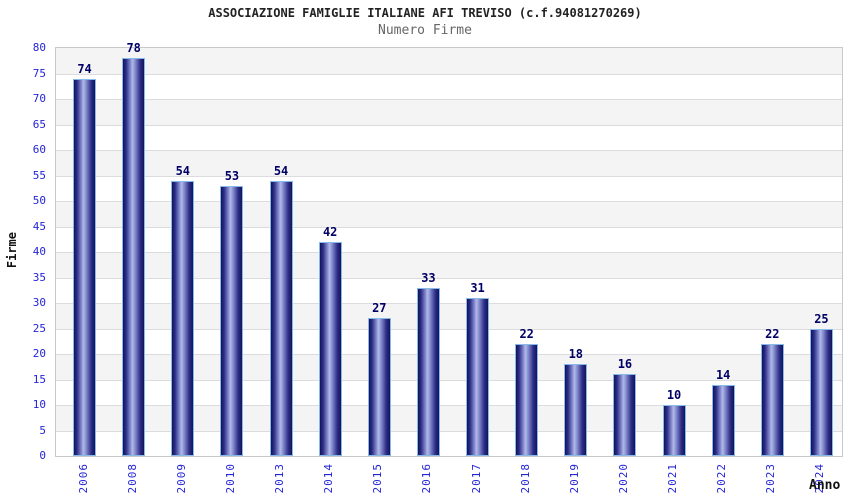  I want to click on x-tick-label: 2014, so click(329, 478).